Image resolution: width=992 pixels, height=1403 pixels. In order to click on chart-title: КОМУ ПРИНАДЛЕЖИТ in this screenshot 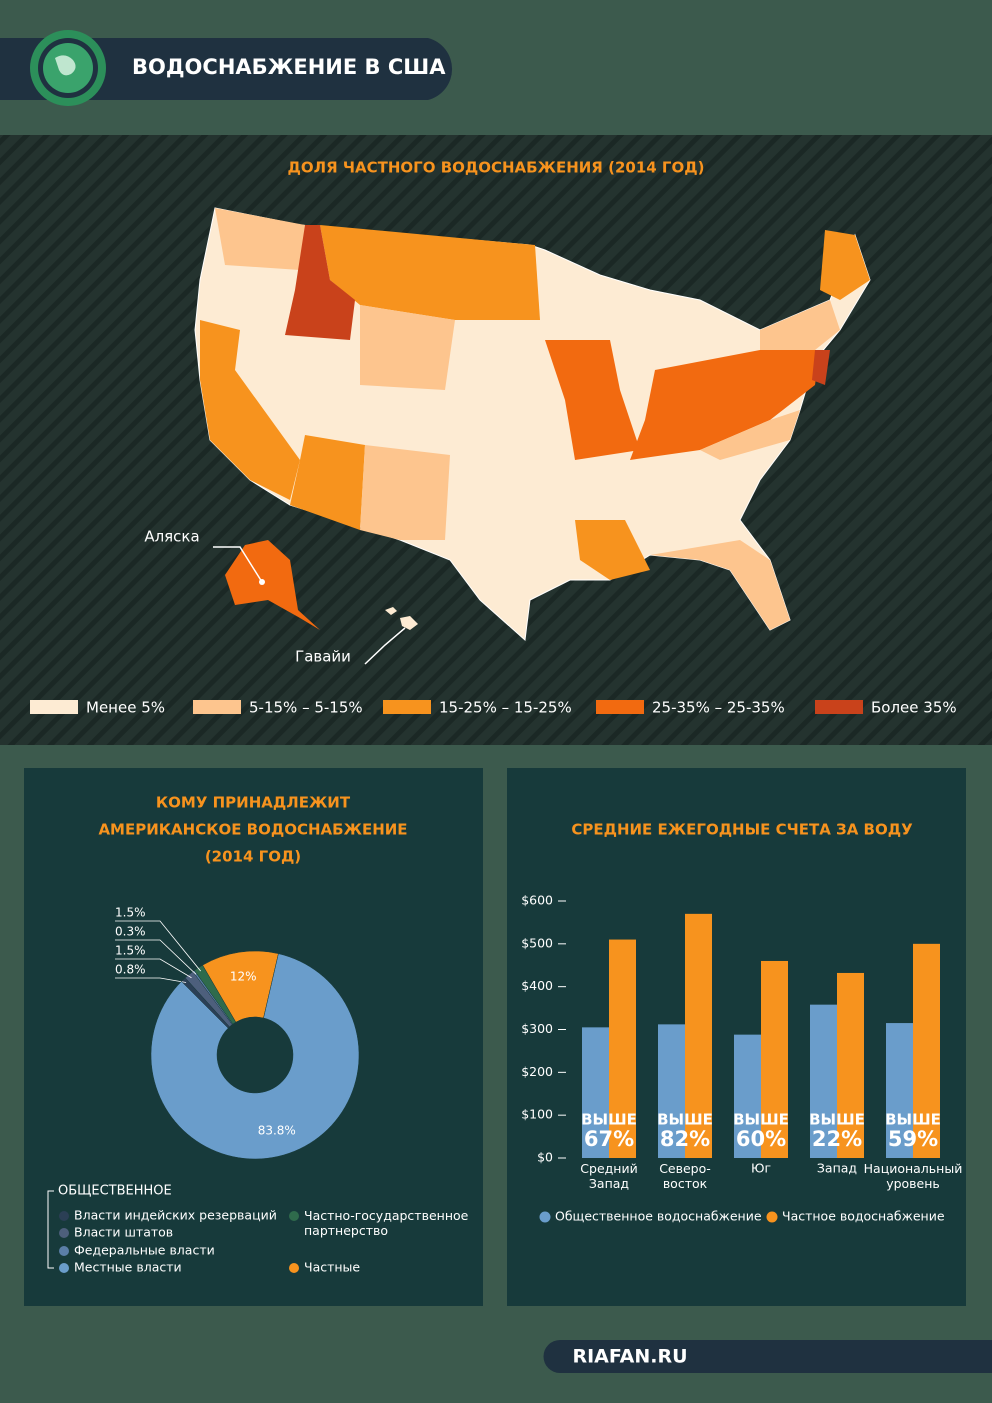, I will do `click(253, 803)`.